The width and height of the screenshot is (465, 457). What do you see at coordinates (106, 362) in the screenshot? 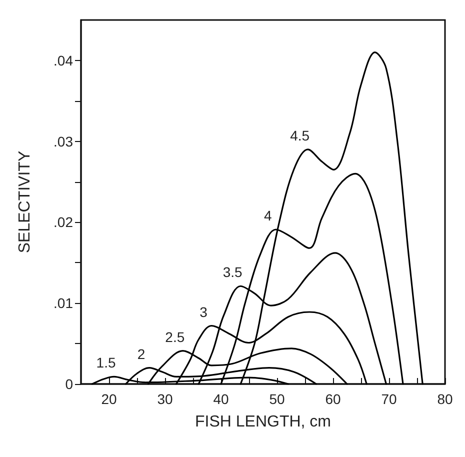
I see `series-label: 1.5` at bounding box center [106, 362].